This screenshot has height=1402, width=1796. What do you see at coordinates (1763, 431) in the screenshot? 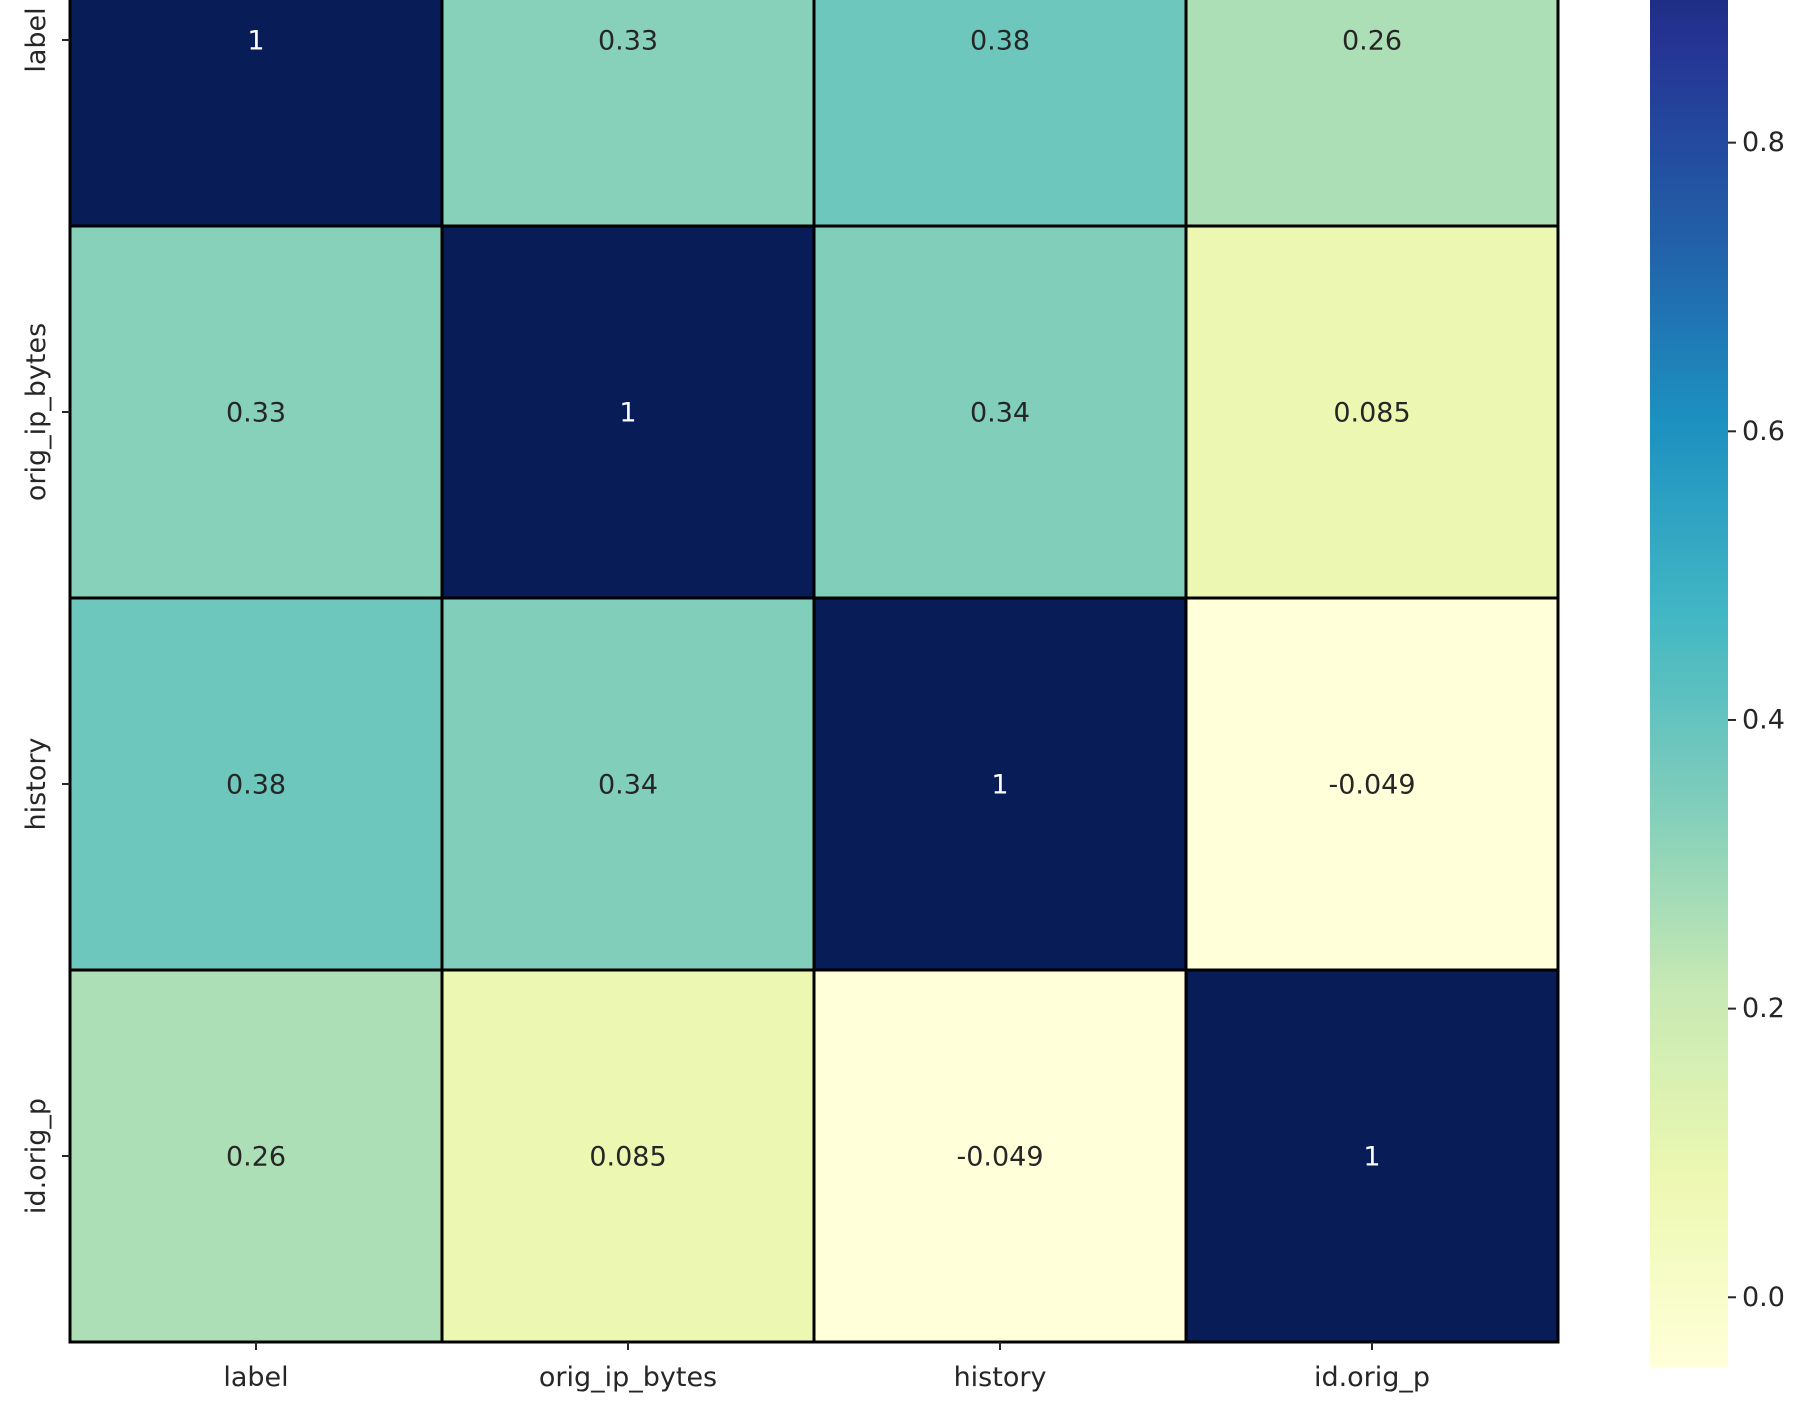
I see `colorbar-tick-label: 0.6` at bounding box center [1763, 431].